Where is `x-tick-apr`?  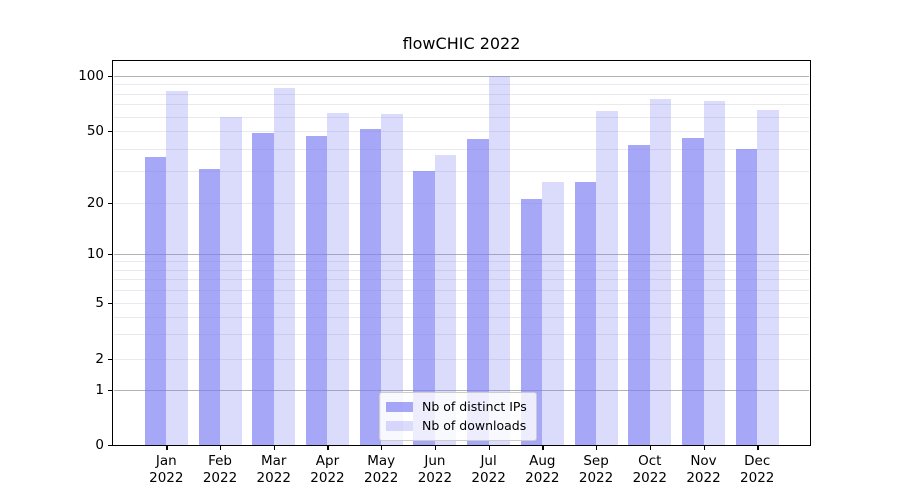
x-tick-apr is located at coordinates (328, 448).